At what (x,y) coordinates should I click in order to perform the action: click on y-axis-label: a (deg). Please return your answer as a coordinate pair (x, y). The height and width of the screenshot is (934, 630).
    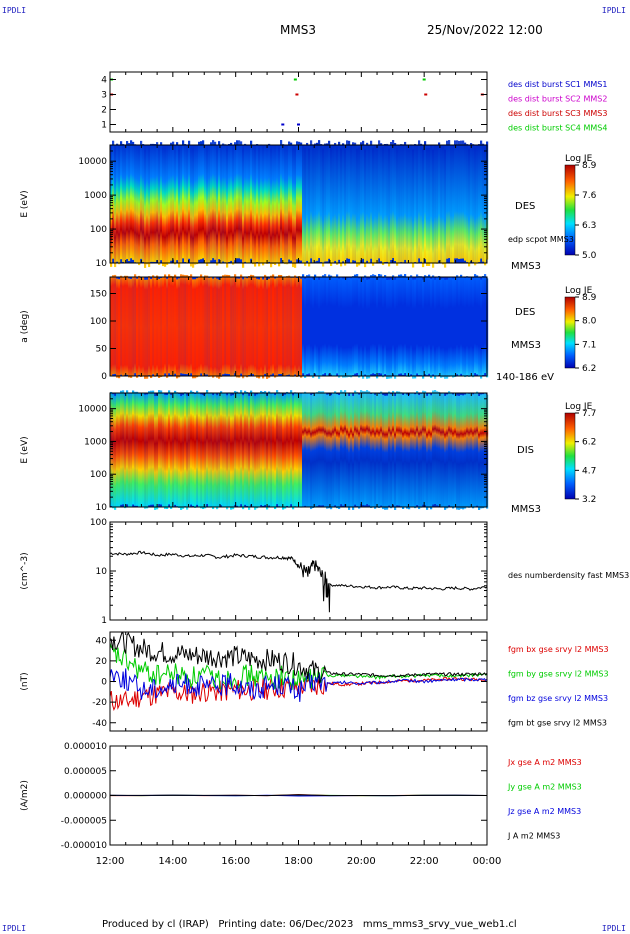
    Looking at the image, I should click on (25, 326).